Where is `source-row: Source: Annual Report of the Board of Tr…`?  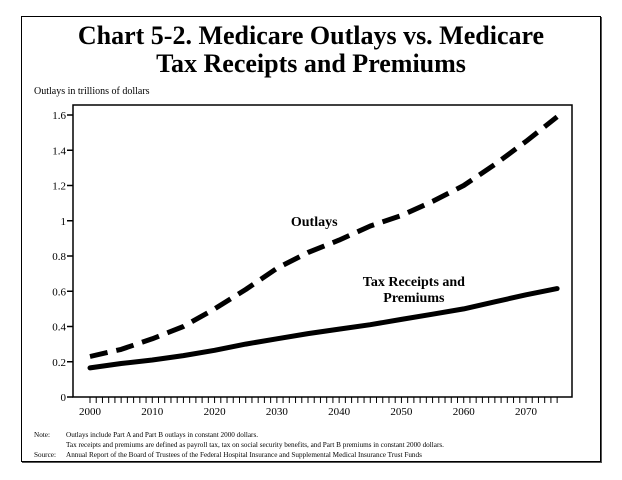 source-row: Source: Annual Report of the Board of Tr… is located at coordinates (239, 455).